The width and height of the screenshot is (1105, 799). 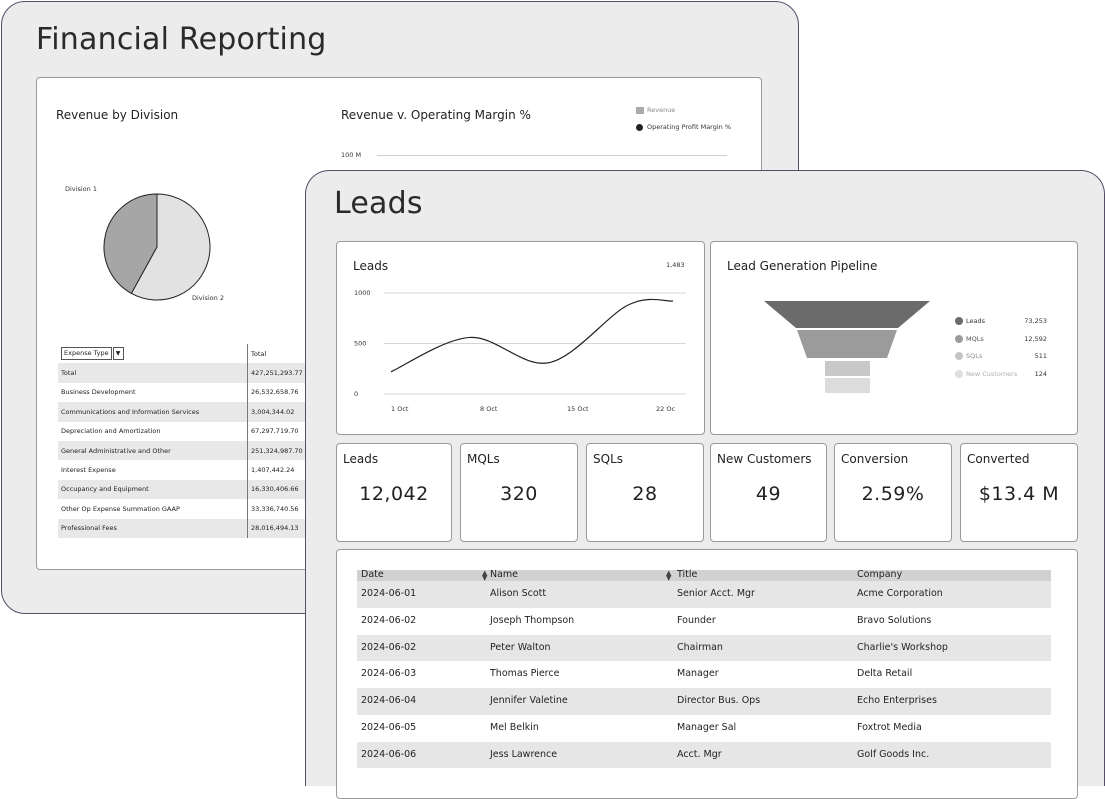 I want to click on expense-type-cell: Communications and Information Services, so click(x=153, y=412).